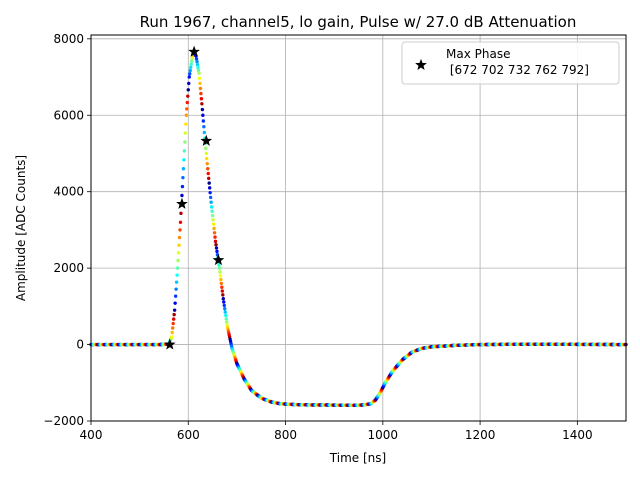 The height and width of the screenshot is (480, 640). I want to click on y-tick-label: −2000, so click(63, 421).